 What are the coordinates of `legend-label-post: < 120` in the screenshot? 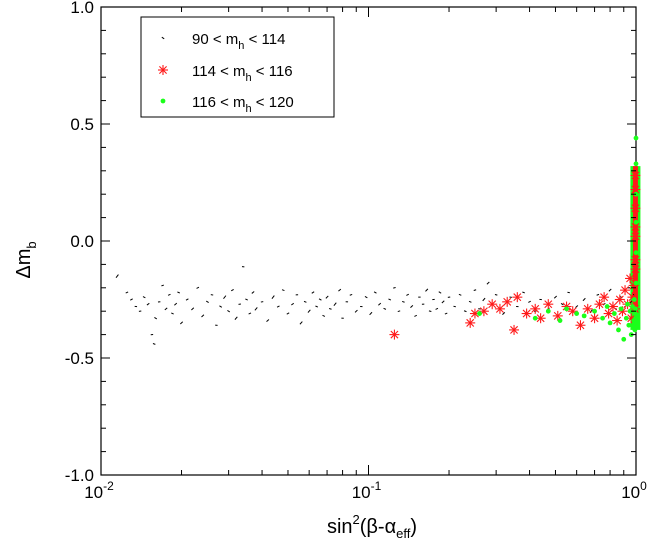 It's located at (273, 102).